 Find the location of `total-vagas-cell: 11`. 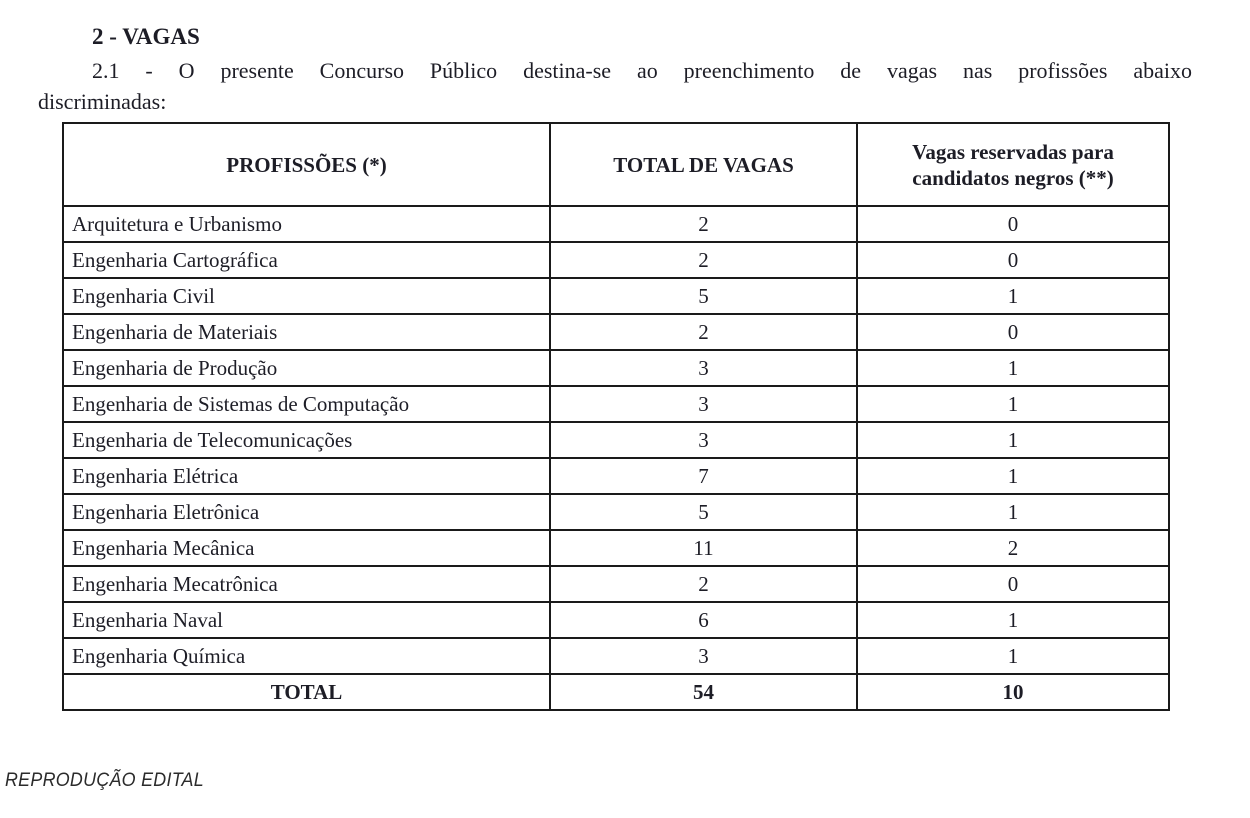

total-vagas-cell: 11 is located at coordinates (703, 548).